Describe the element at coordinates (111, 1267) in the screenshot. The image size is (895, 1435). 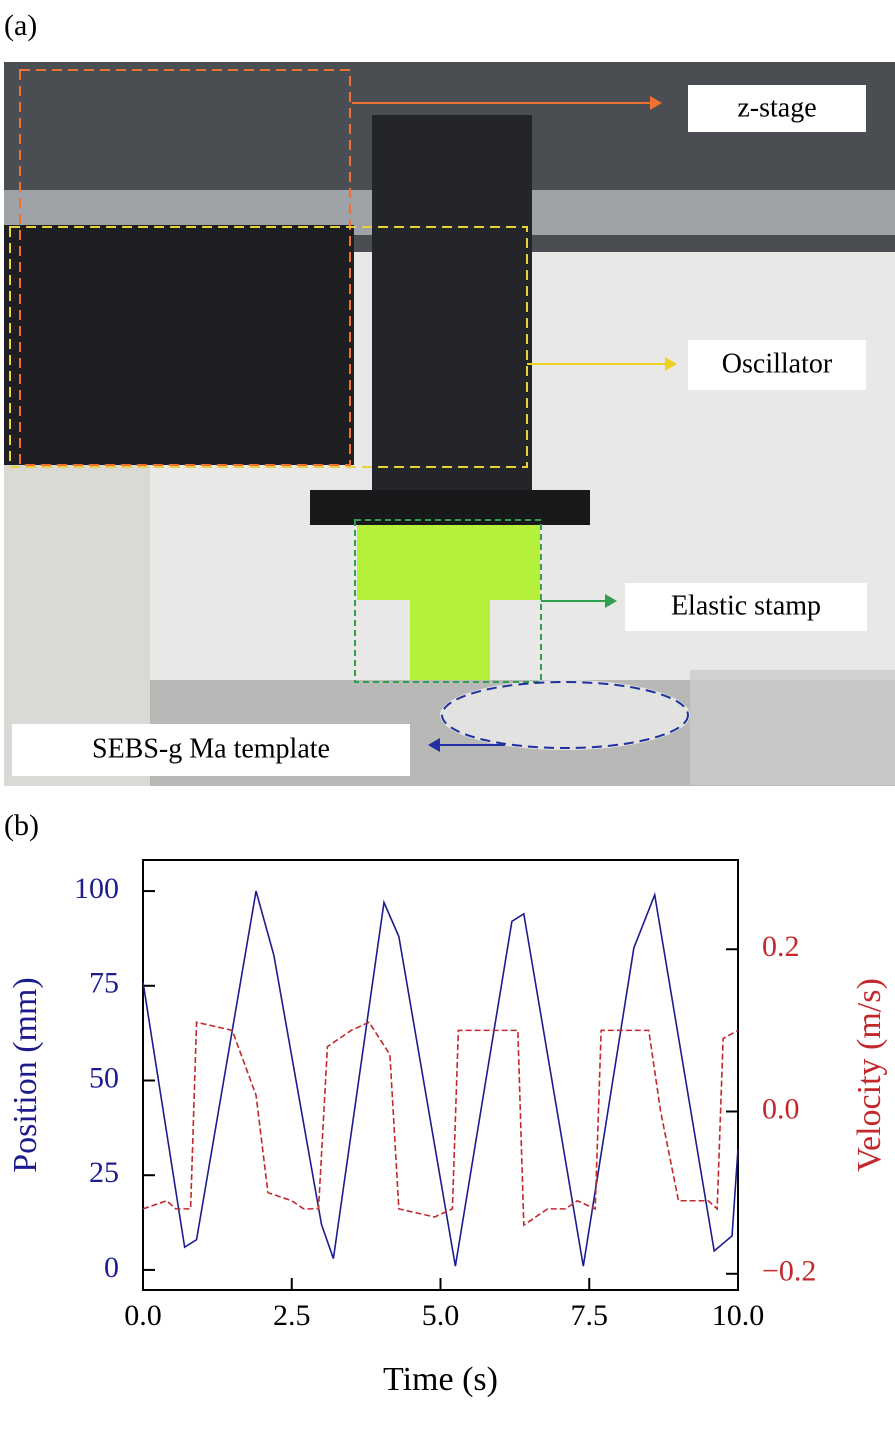
I see `y-tick-label: 0` at that location.